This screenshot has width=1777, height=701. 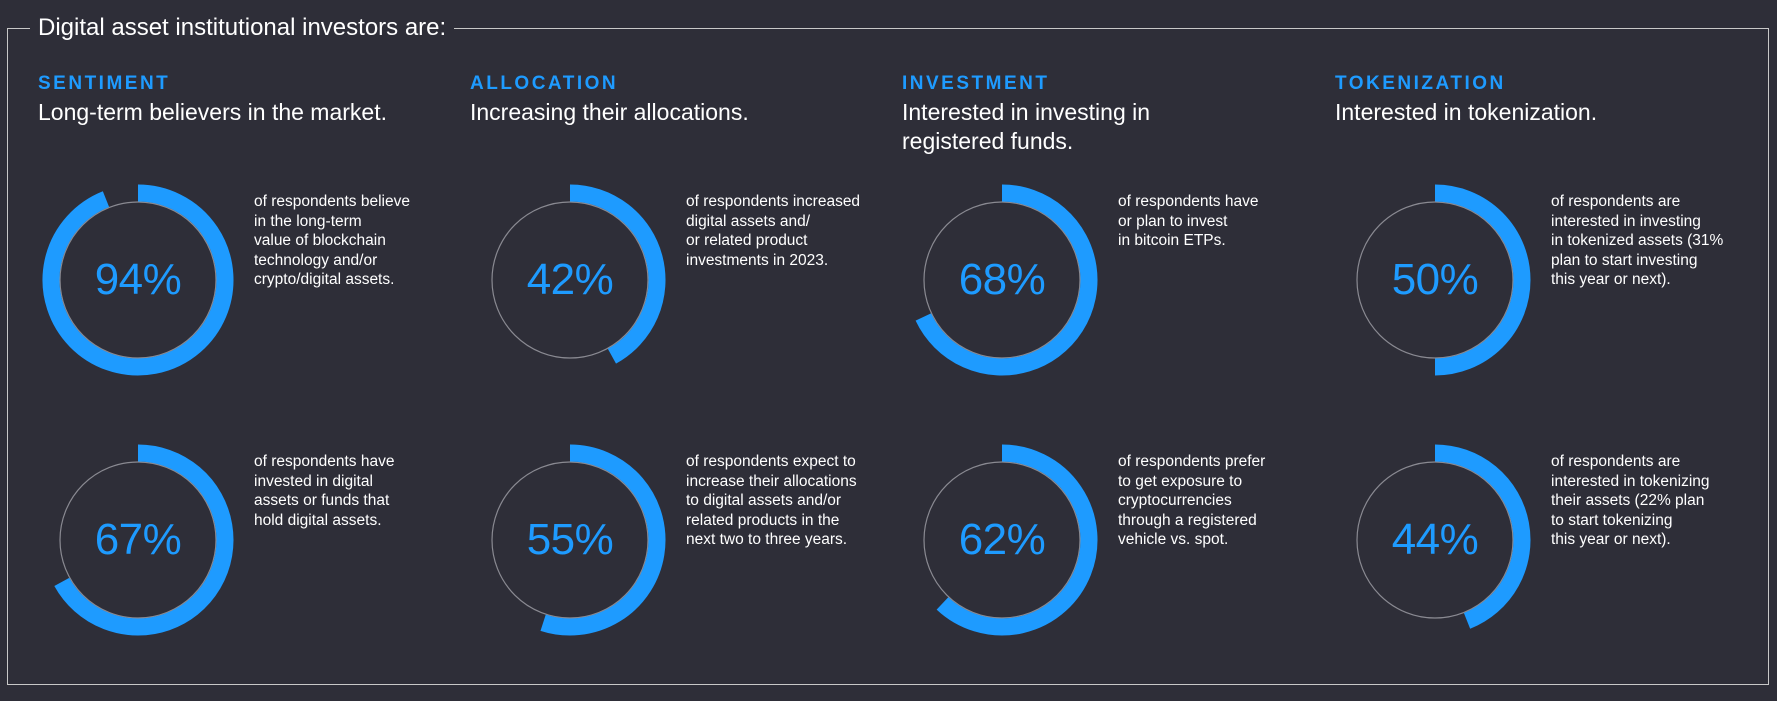 I want to click on percentage-value: 94%, so click(x=138, y=279).